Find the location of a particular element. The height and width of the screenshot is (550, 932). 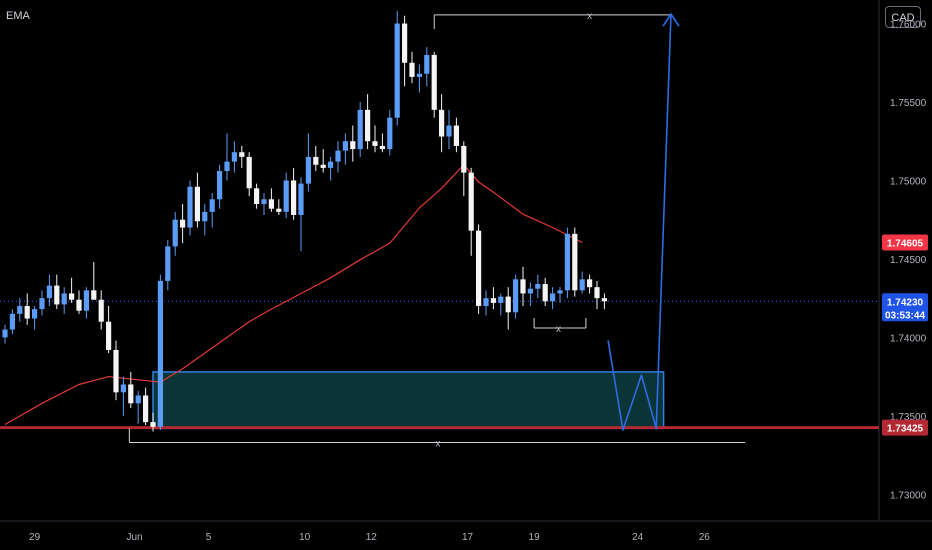

price-tick-label: 1.76000 is located at coordinates (908, 25).